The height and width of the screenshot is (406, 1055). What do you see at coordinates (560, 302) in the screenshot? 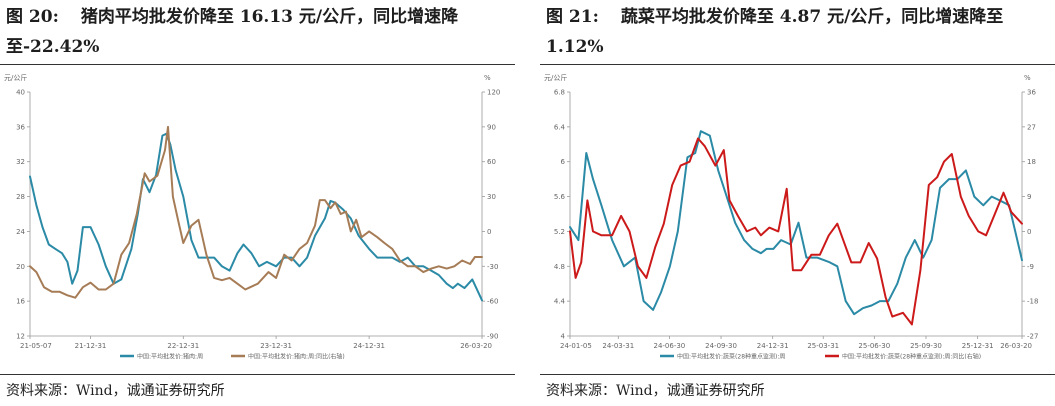
I see `left-y-tick-label: 4.4` at bounding box center [560, 302].